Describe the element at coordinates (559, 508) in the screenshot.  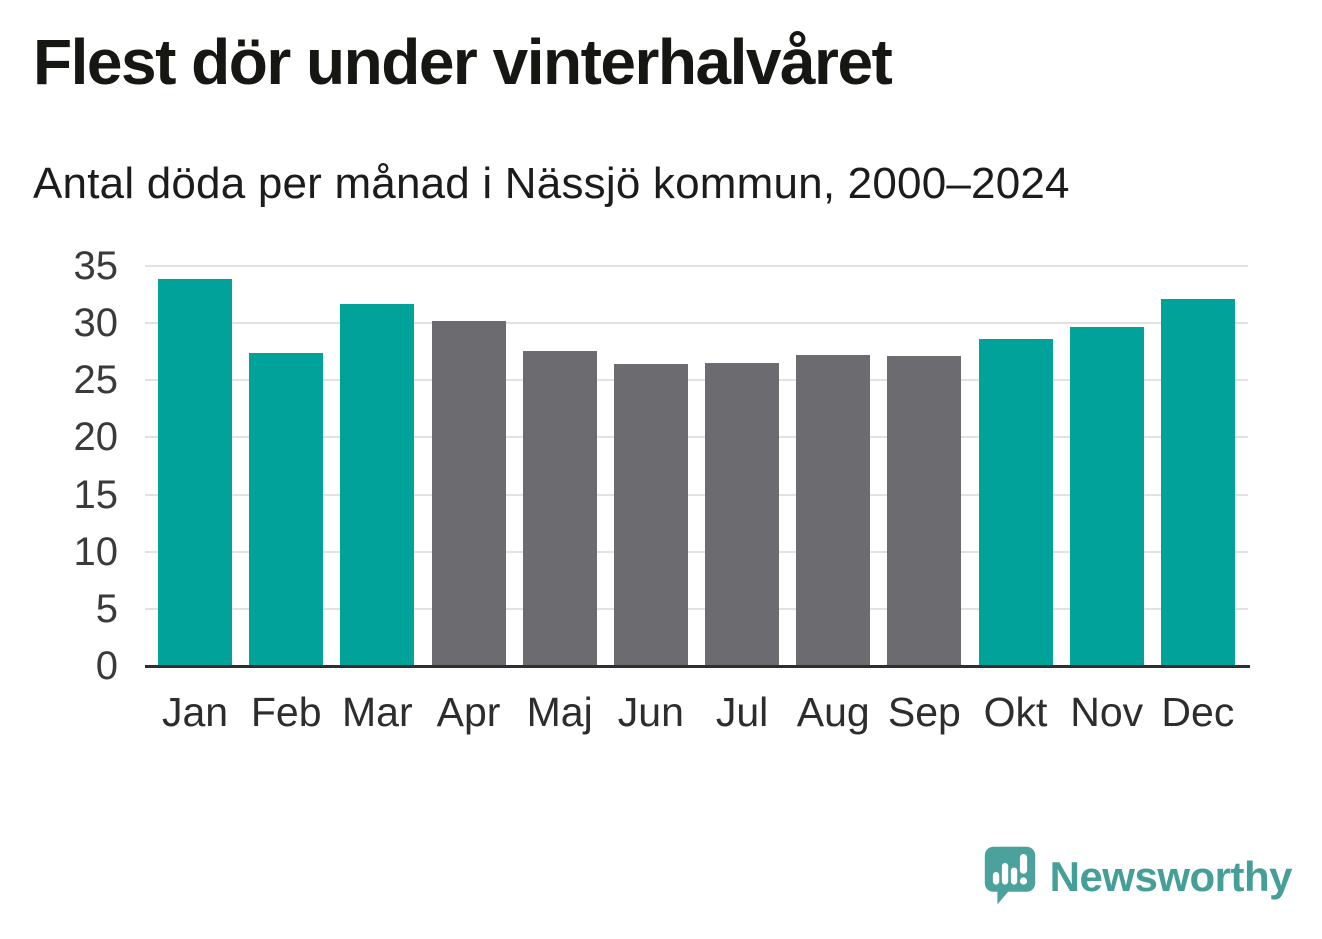
I see `bar-maj` at that location.